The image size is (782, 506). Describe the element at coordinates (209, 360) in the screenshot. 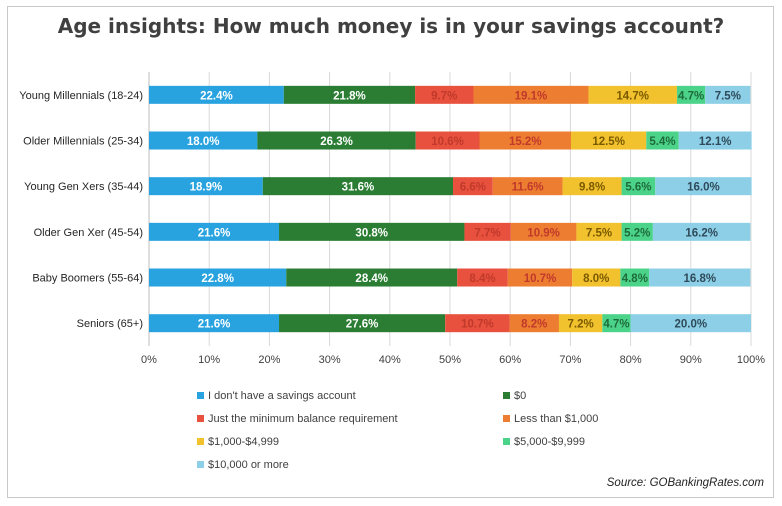

I see `x-tick-label: 10%` at that location.